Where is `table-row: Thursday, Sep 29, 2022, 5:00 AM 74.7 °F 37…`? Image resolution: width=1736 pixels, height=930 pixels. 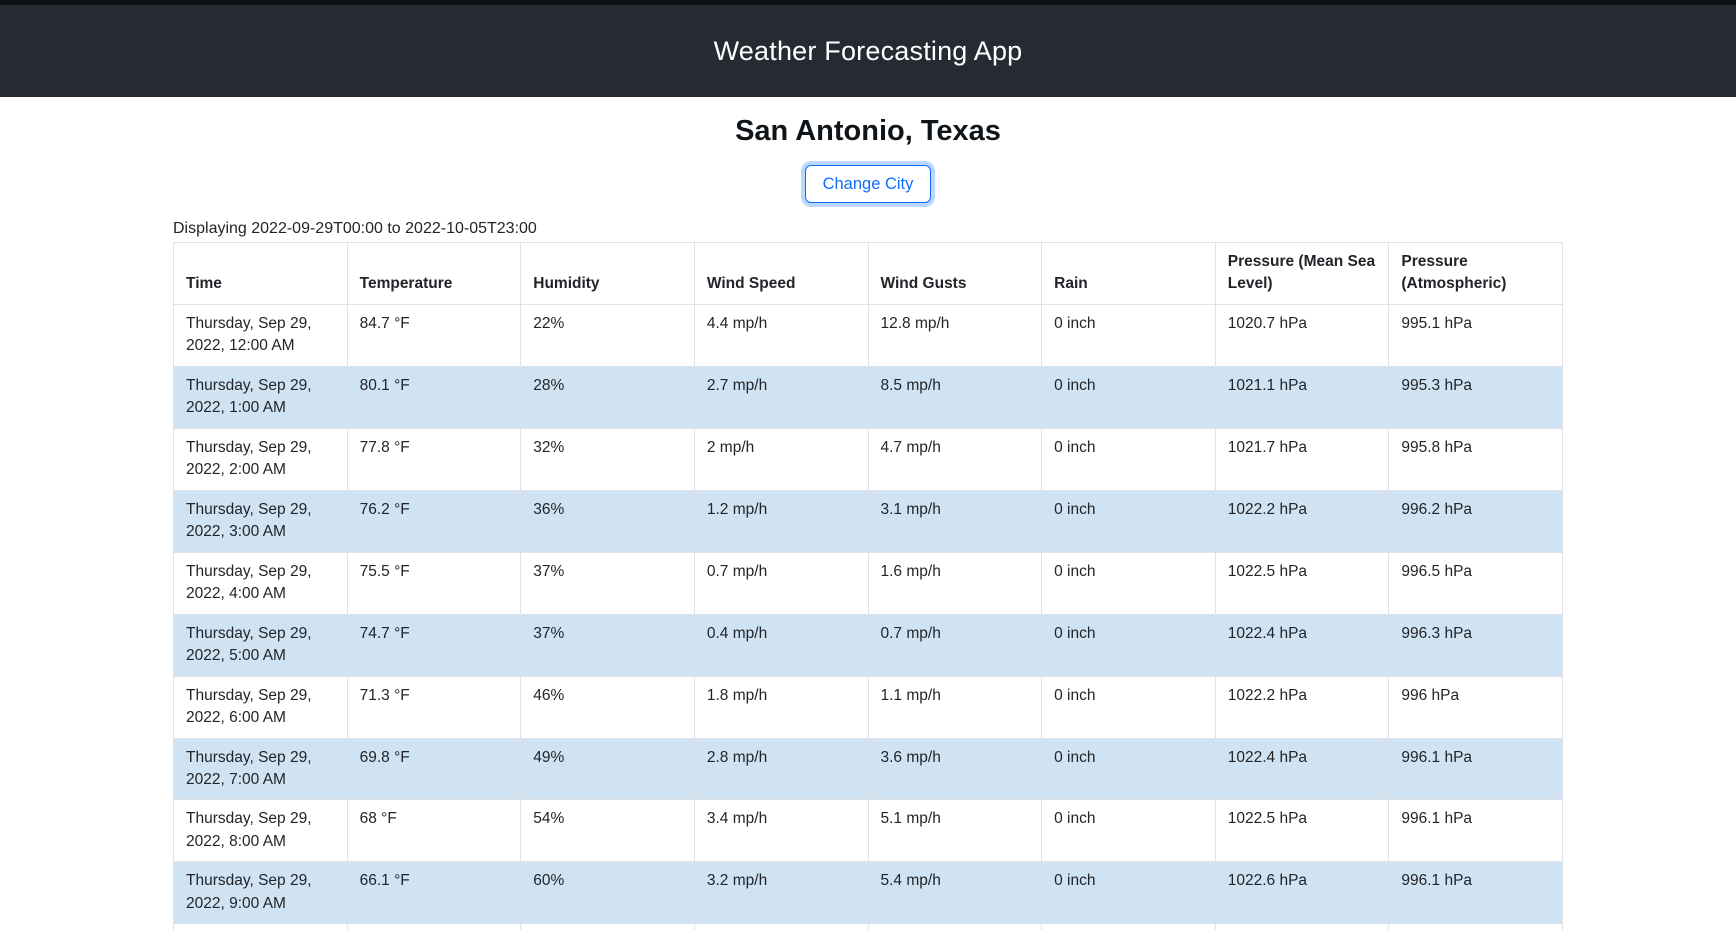
table-row: Thursday, Sep 29, 2022, 5:00 AM 74.7 °F 37… is located at coordinates (868, 645).